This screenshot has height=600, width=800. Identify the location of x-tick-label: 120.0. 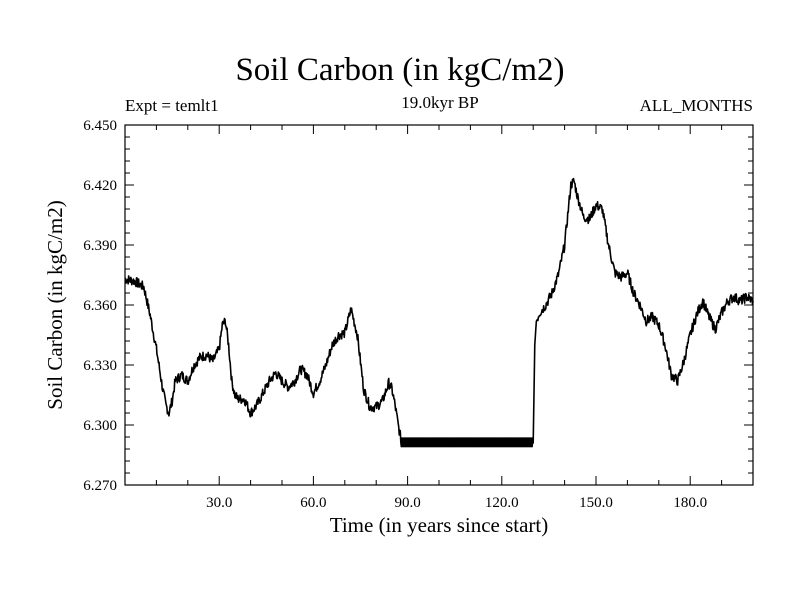
(502, 503).